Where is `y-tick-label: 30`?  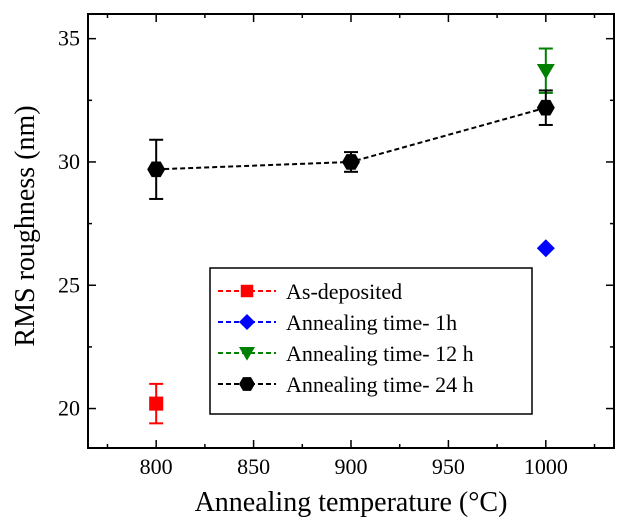
y-tick-label: 30 is located at coordinates (69, 161).